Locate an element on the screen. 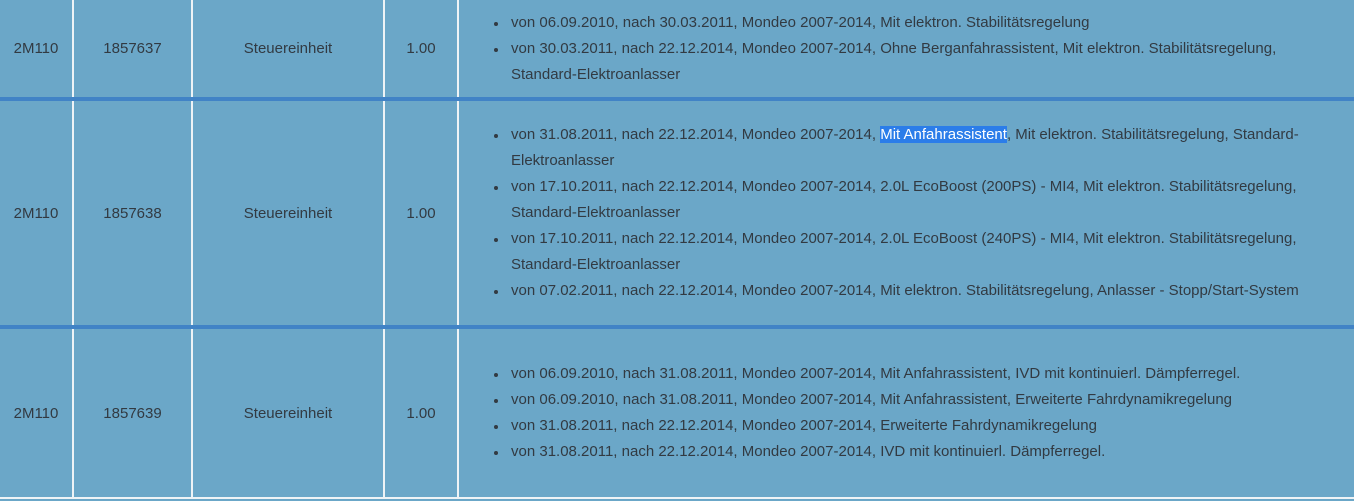 This screenshot has width=1354, height=501. find-highlight: Mit Anfahrassistent is located at coordinates (943, 134).